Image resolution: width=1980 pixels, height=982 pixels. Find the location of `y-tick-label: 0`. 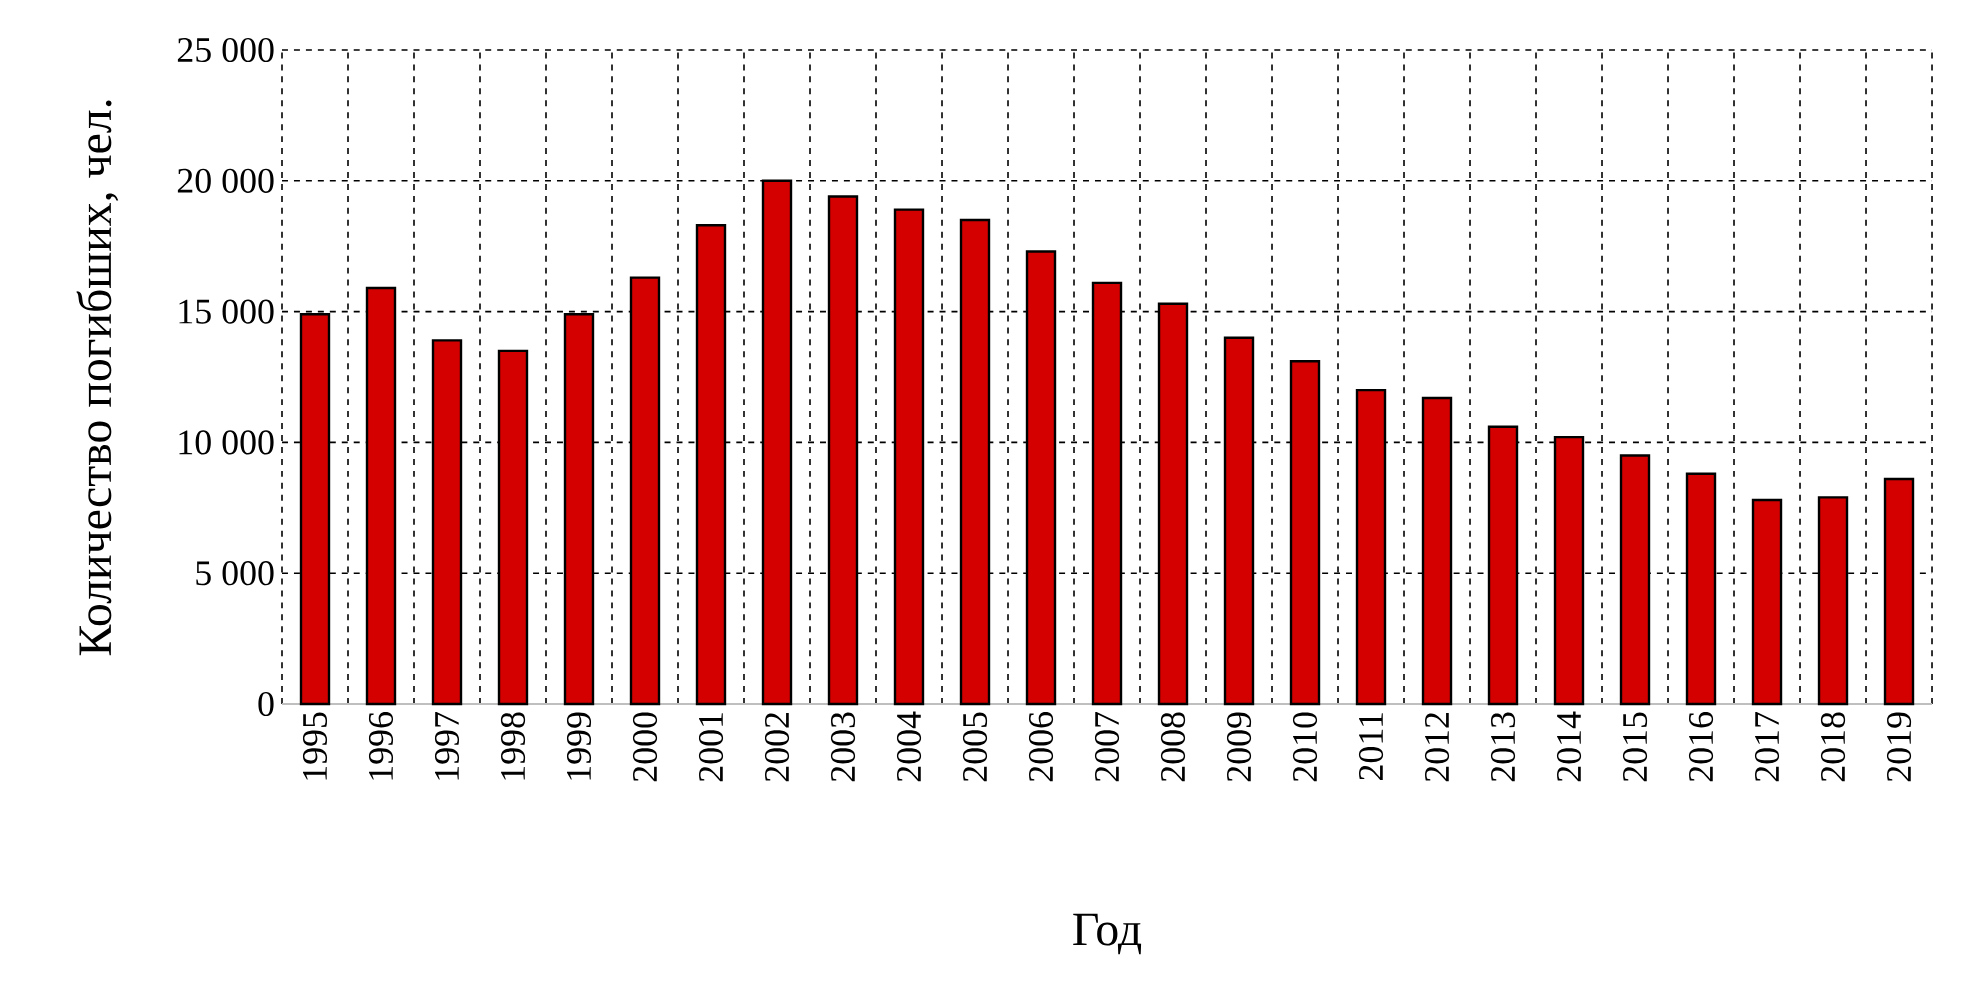

y-tick-label: 0 is located at coordinates (266, 704).